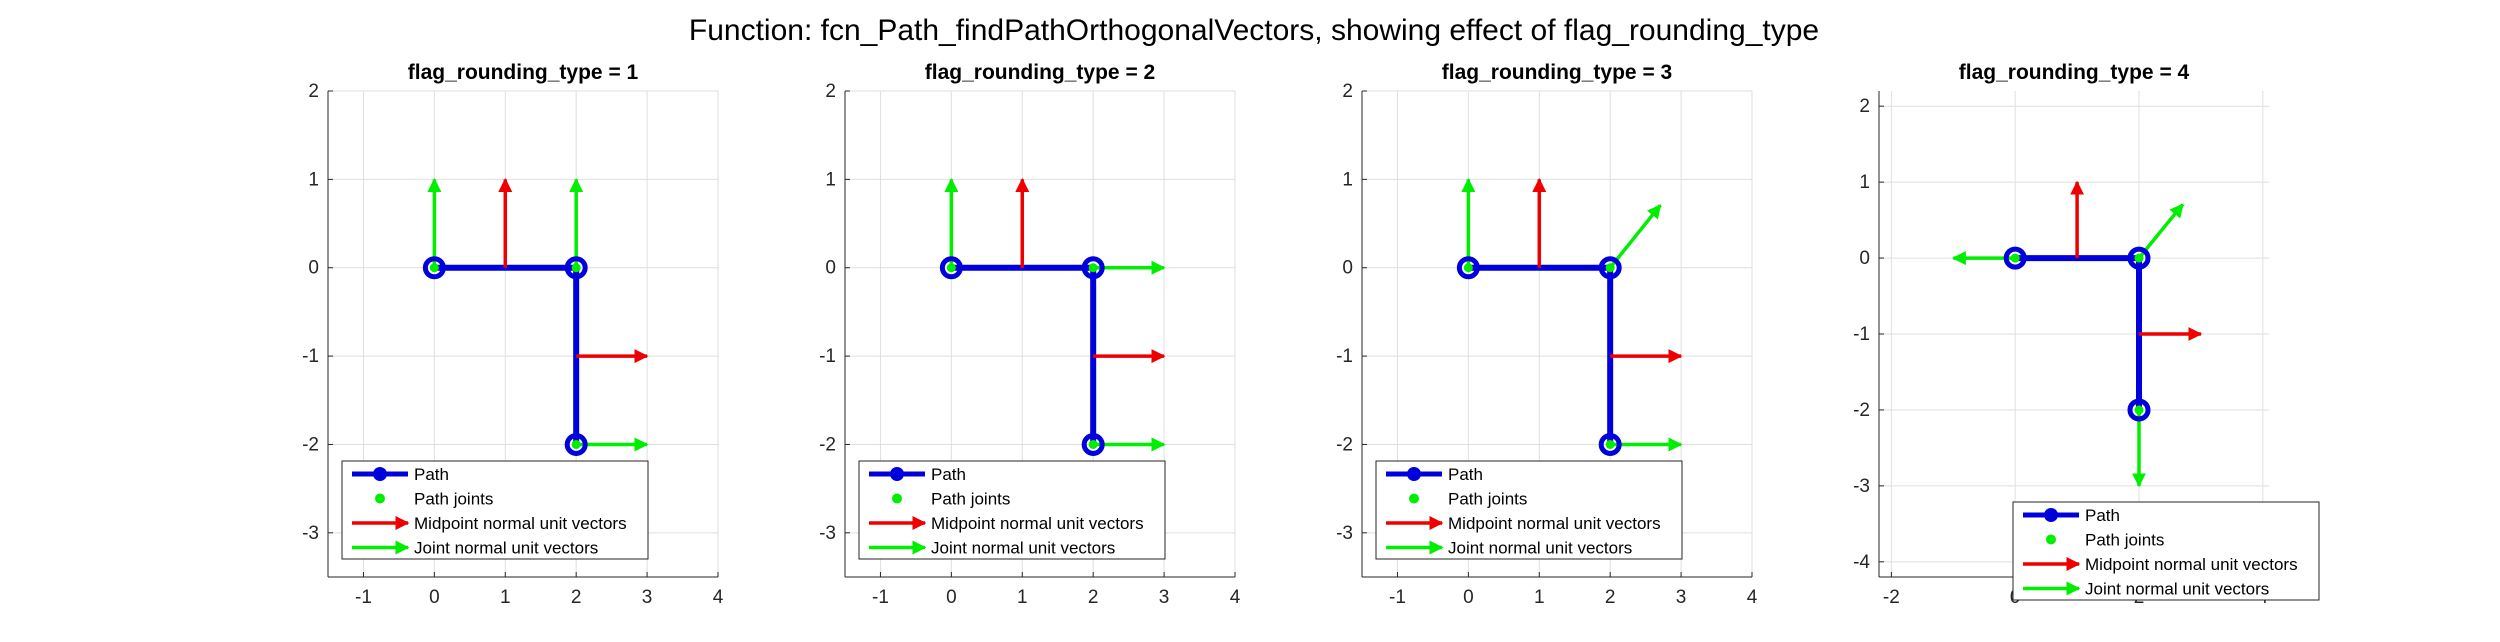 This screenshot has width=2500, height=642. Describe the element at coordinates (2074, 72) in the screenshot. I see `subplot-title: flag_rounding_type = 4` at that location.